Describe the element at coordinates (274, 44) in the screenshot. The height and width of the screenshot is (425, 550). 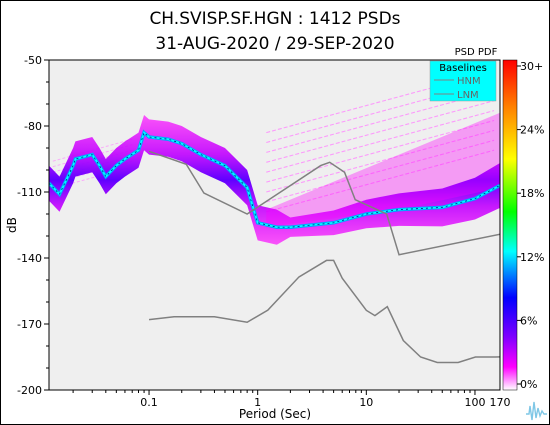
I see `chart-title-line2: 31-AUG-2020 / 29-SEP-2020` at that location.